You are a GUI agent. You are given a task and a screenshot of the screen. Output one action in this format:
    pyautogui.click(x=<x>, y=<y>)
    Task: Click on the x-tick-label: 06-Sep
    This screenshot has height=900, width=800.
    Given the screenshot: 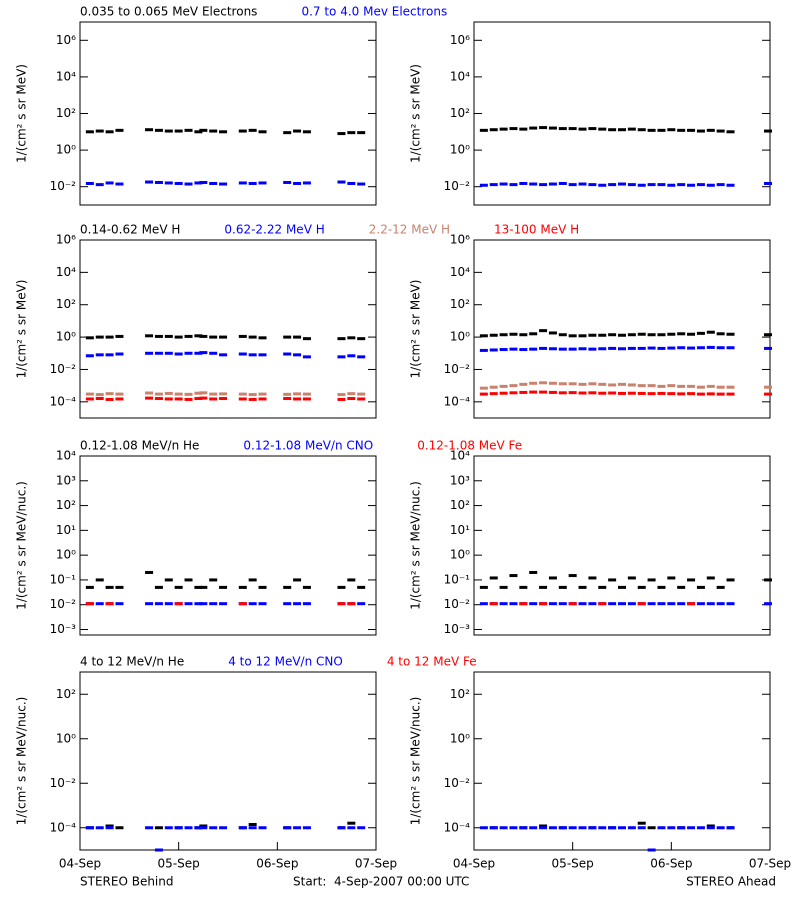 What is the action you would take?
    pyautogui.click(x=277, y=864)
    